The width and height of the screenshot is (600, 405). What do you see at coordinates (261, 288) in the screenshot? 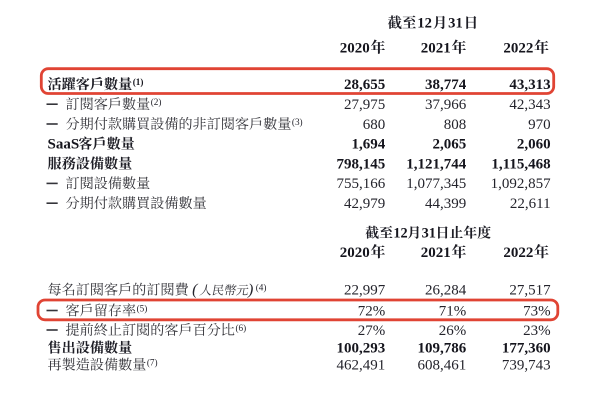
I see `svg-text: (4)` at bounding box center [261, 288].